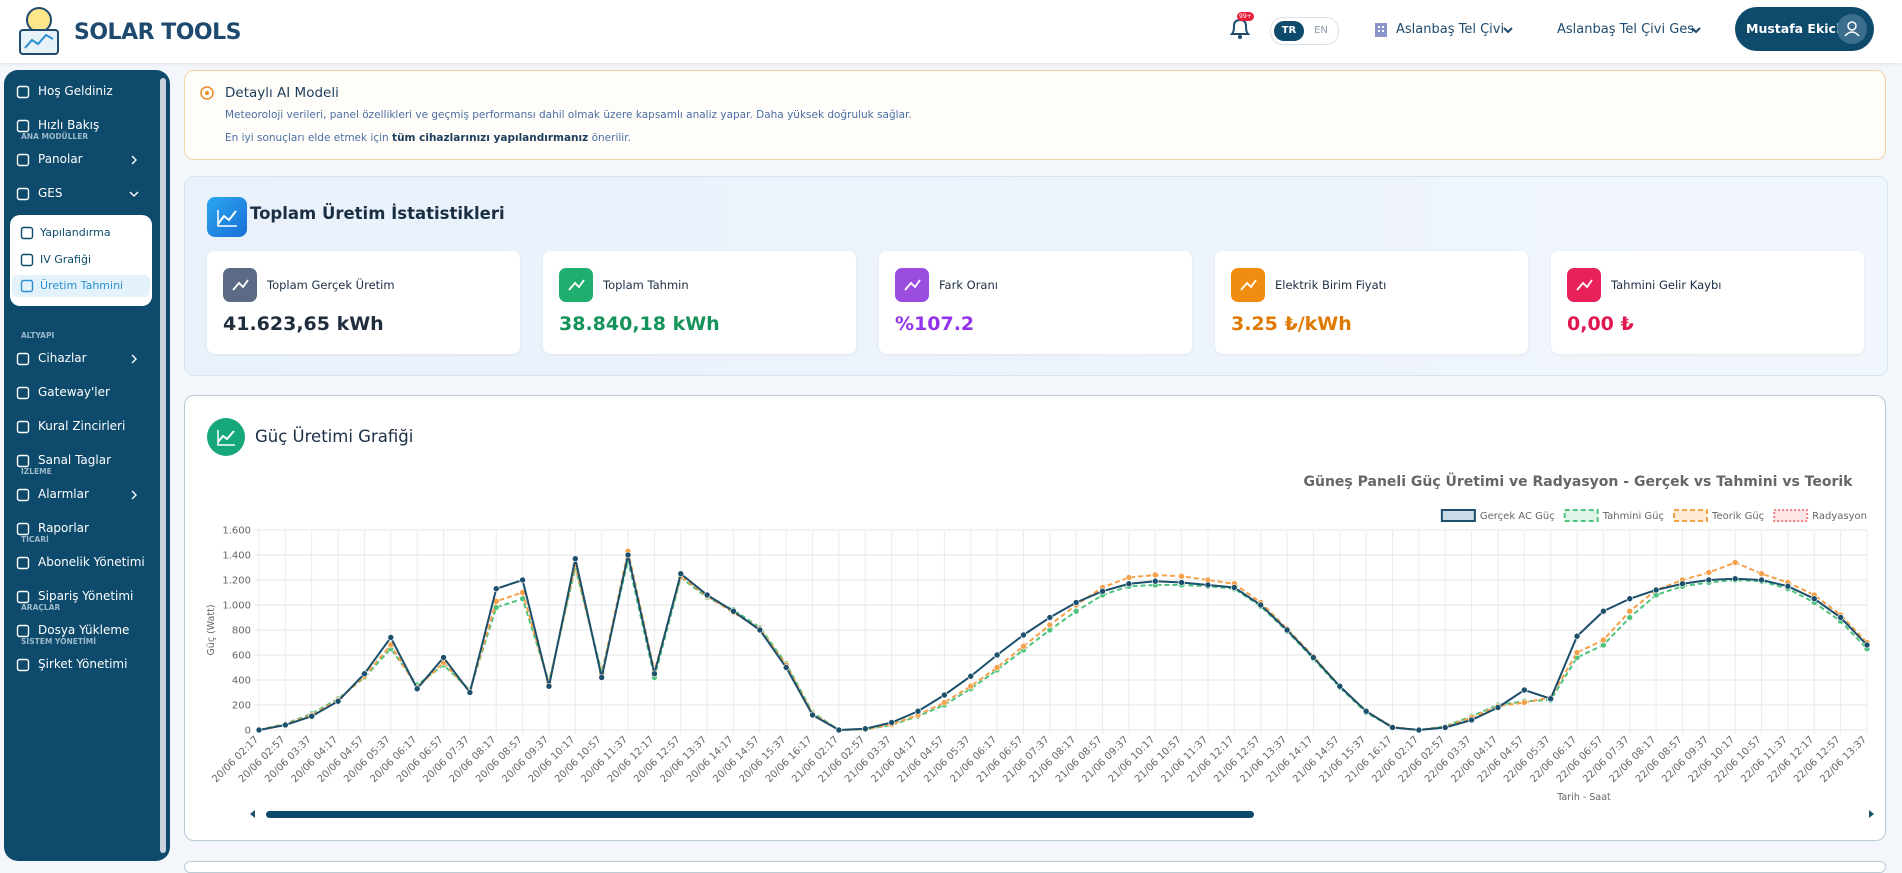 The width and height of the screenshot is (1902, 873). I want to click on company-select: Aslanbaş Tel Çivi, so click(1450, 29).